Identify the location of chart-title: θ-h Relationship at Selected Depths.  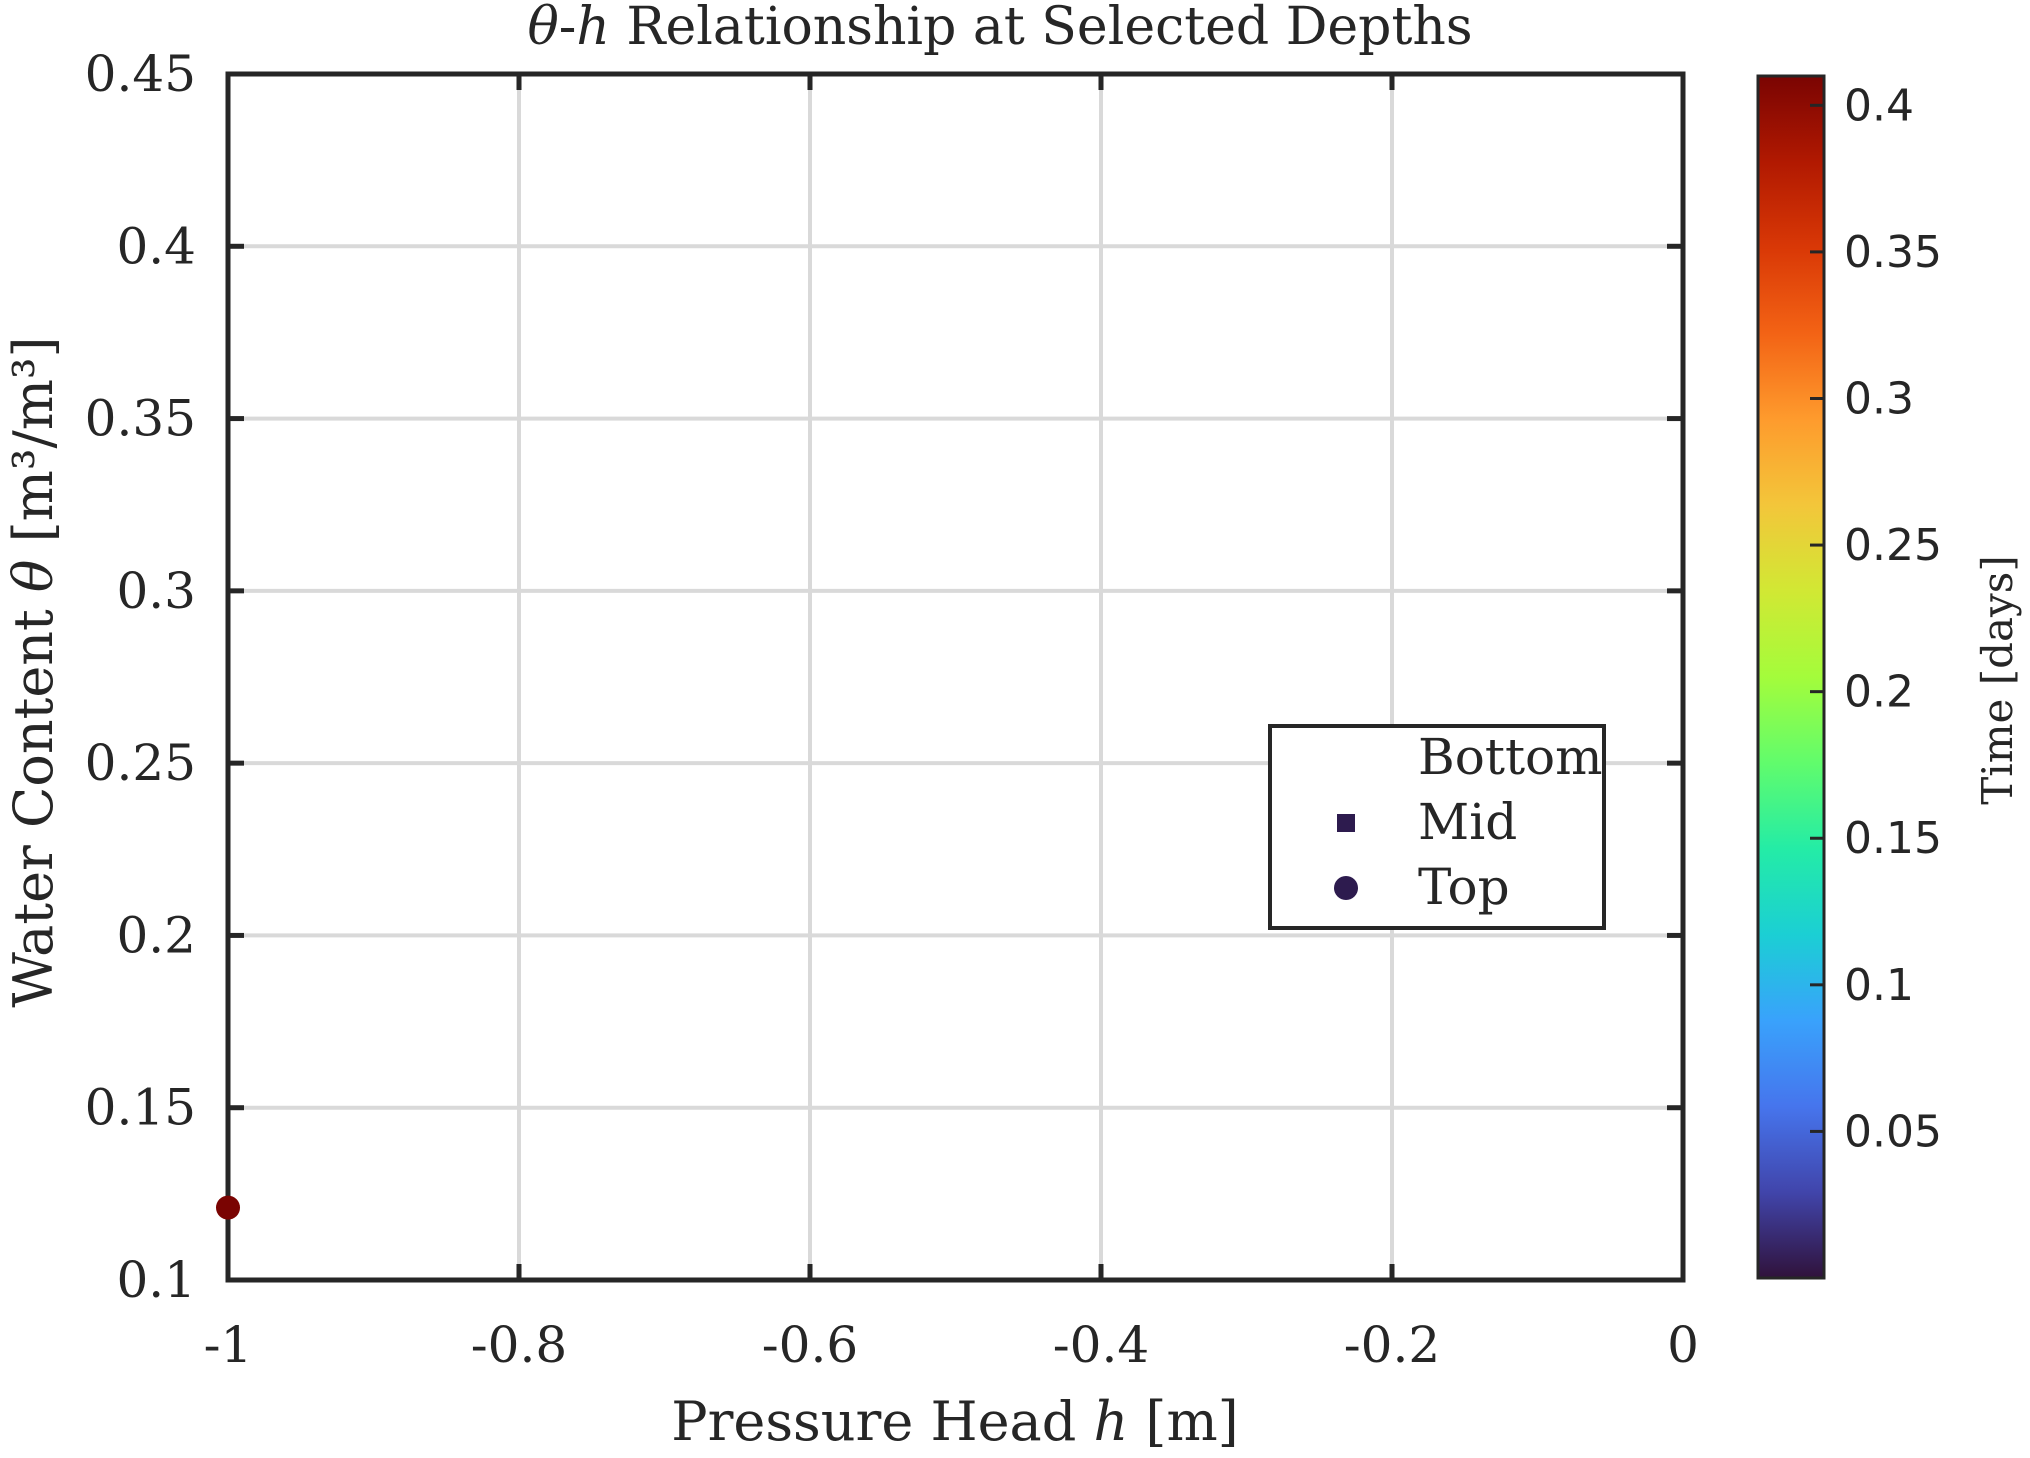
(999, 28).